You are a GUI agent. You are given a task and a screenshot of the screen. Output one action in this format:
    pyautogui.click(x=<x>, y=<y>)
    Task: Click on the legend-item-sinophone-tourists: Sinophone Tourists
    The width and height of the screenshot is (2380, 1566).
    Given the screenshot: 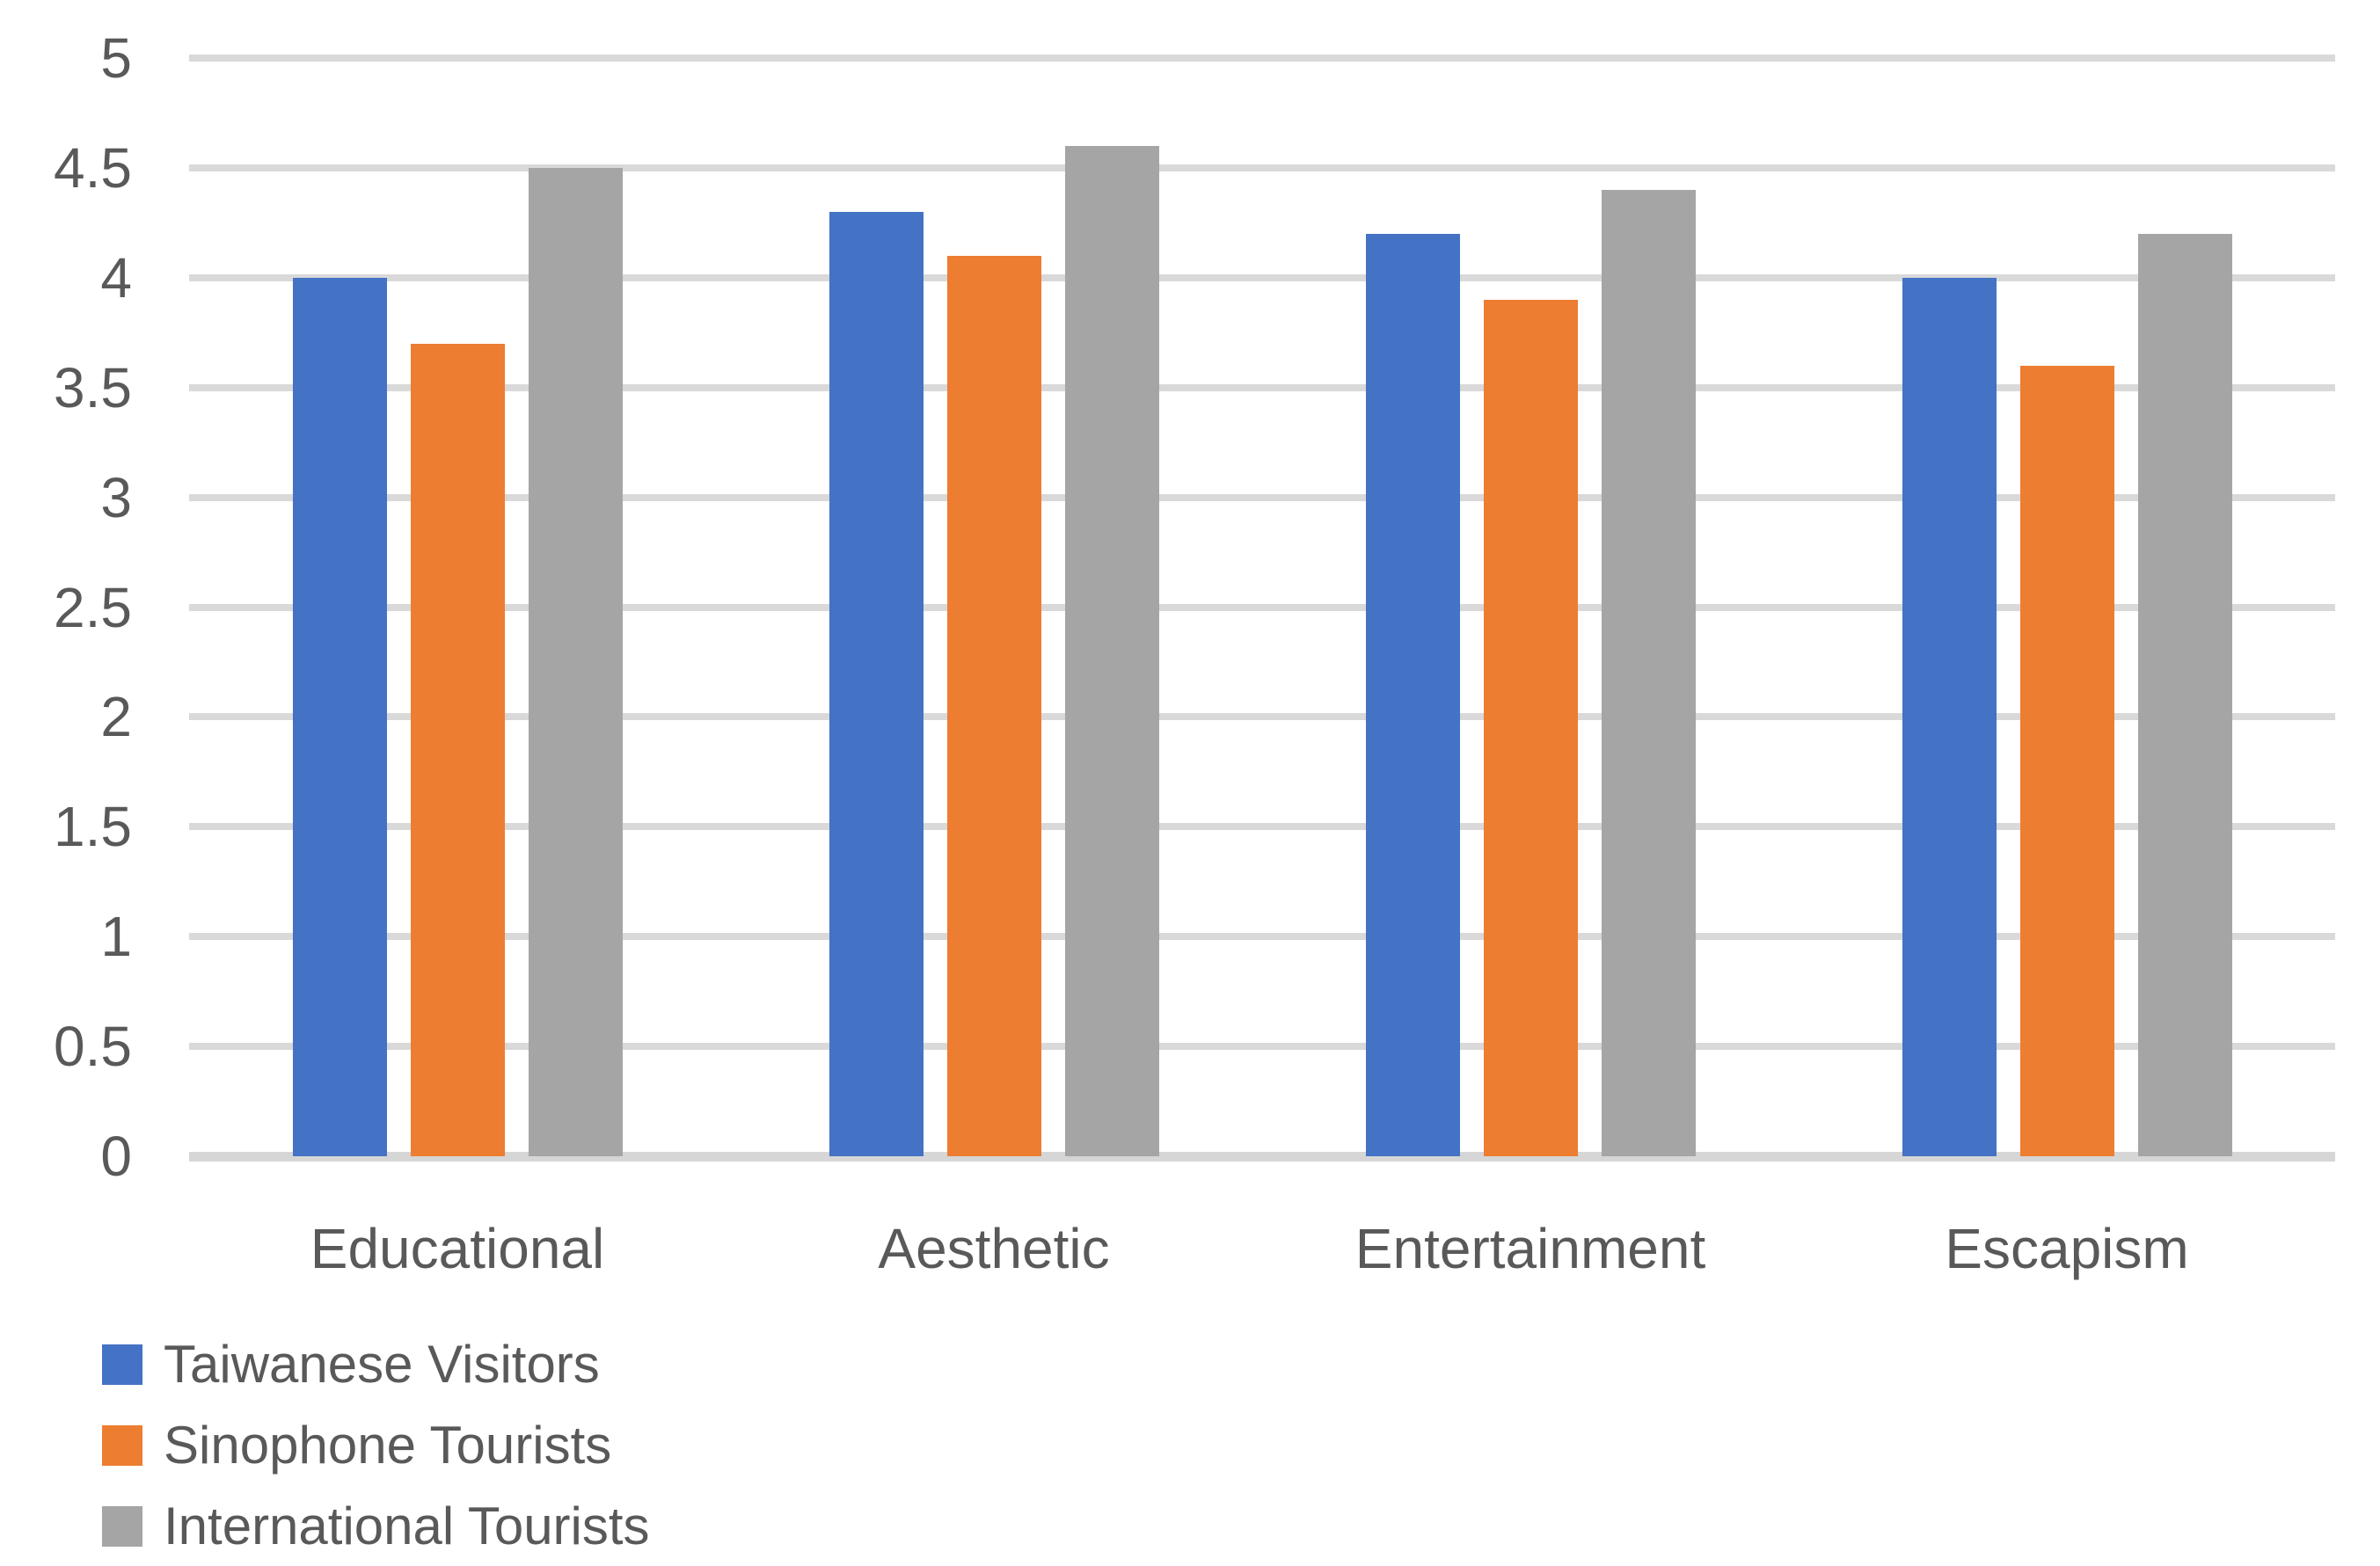 What is the action you would take?
    pyautogui.click(x=356, y=1445)
    